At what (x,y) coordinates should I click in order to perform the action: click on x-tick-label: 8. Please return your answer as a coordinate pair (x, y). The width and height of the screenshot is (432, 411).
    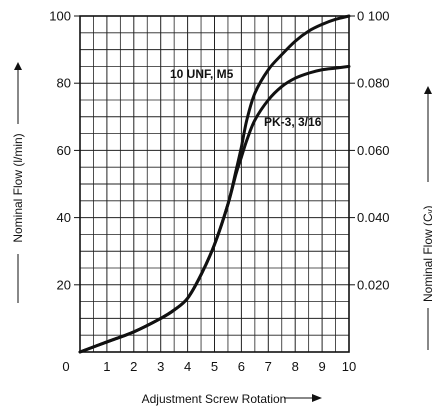
    Looking at the image, I should click on (295, 366).